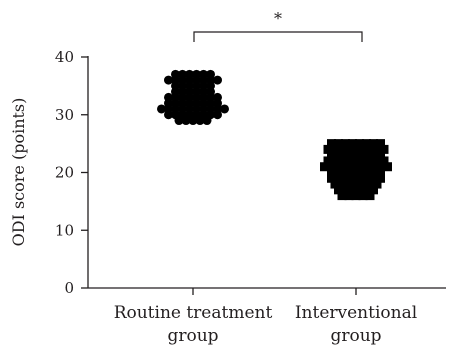 This screenshot has height=354, width=461. What do you see at coordinates (69, 288) in the screenshot?
I see `y-tick-label-0: 0` at bounding box center [69, 288].